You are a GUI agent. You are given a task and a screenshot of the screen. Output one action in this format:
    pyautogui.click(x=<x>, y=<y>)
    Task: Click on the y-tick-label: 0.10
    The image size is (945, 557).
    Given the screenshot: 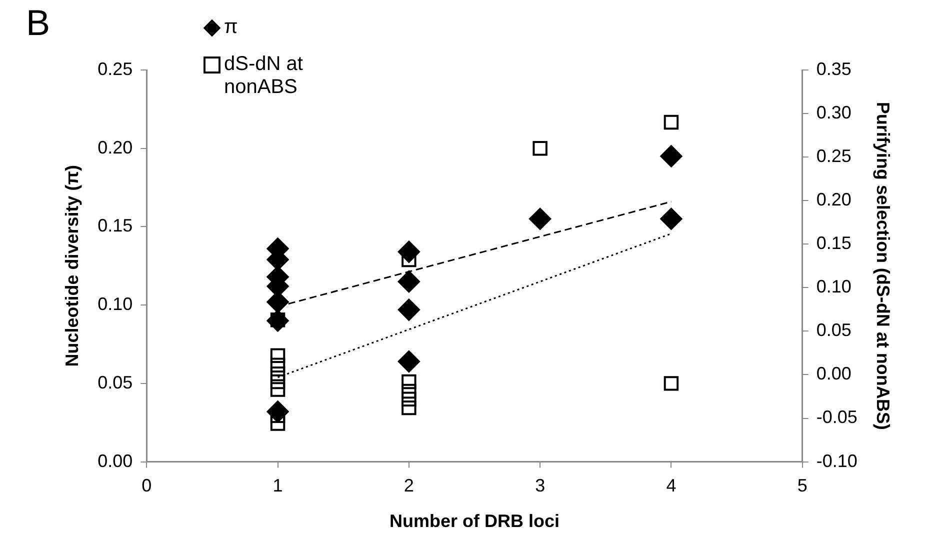 What is the action you would take?
    pyautogui.click(x=115, y=304)
    